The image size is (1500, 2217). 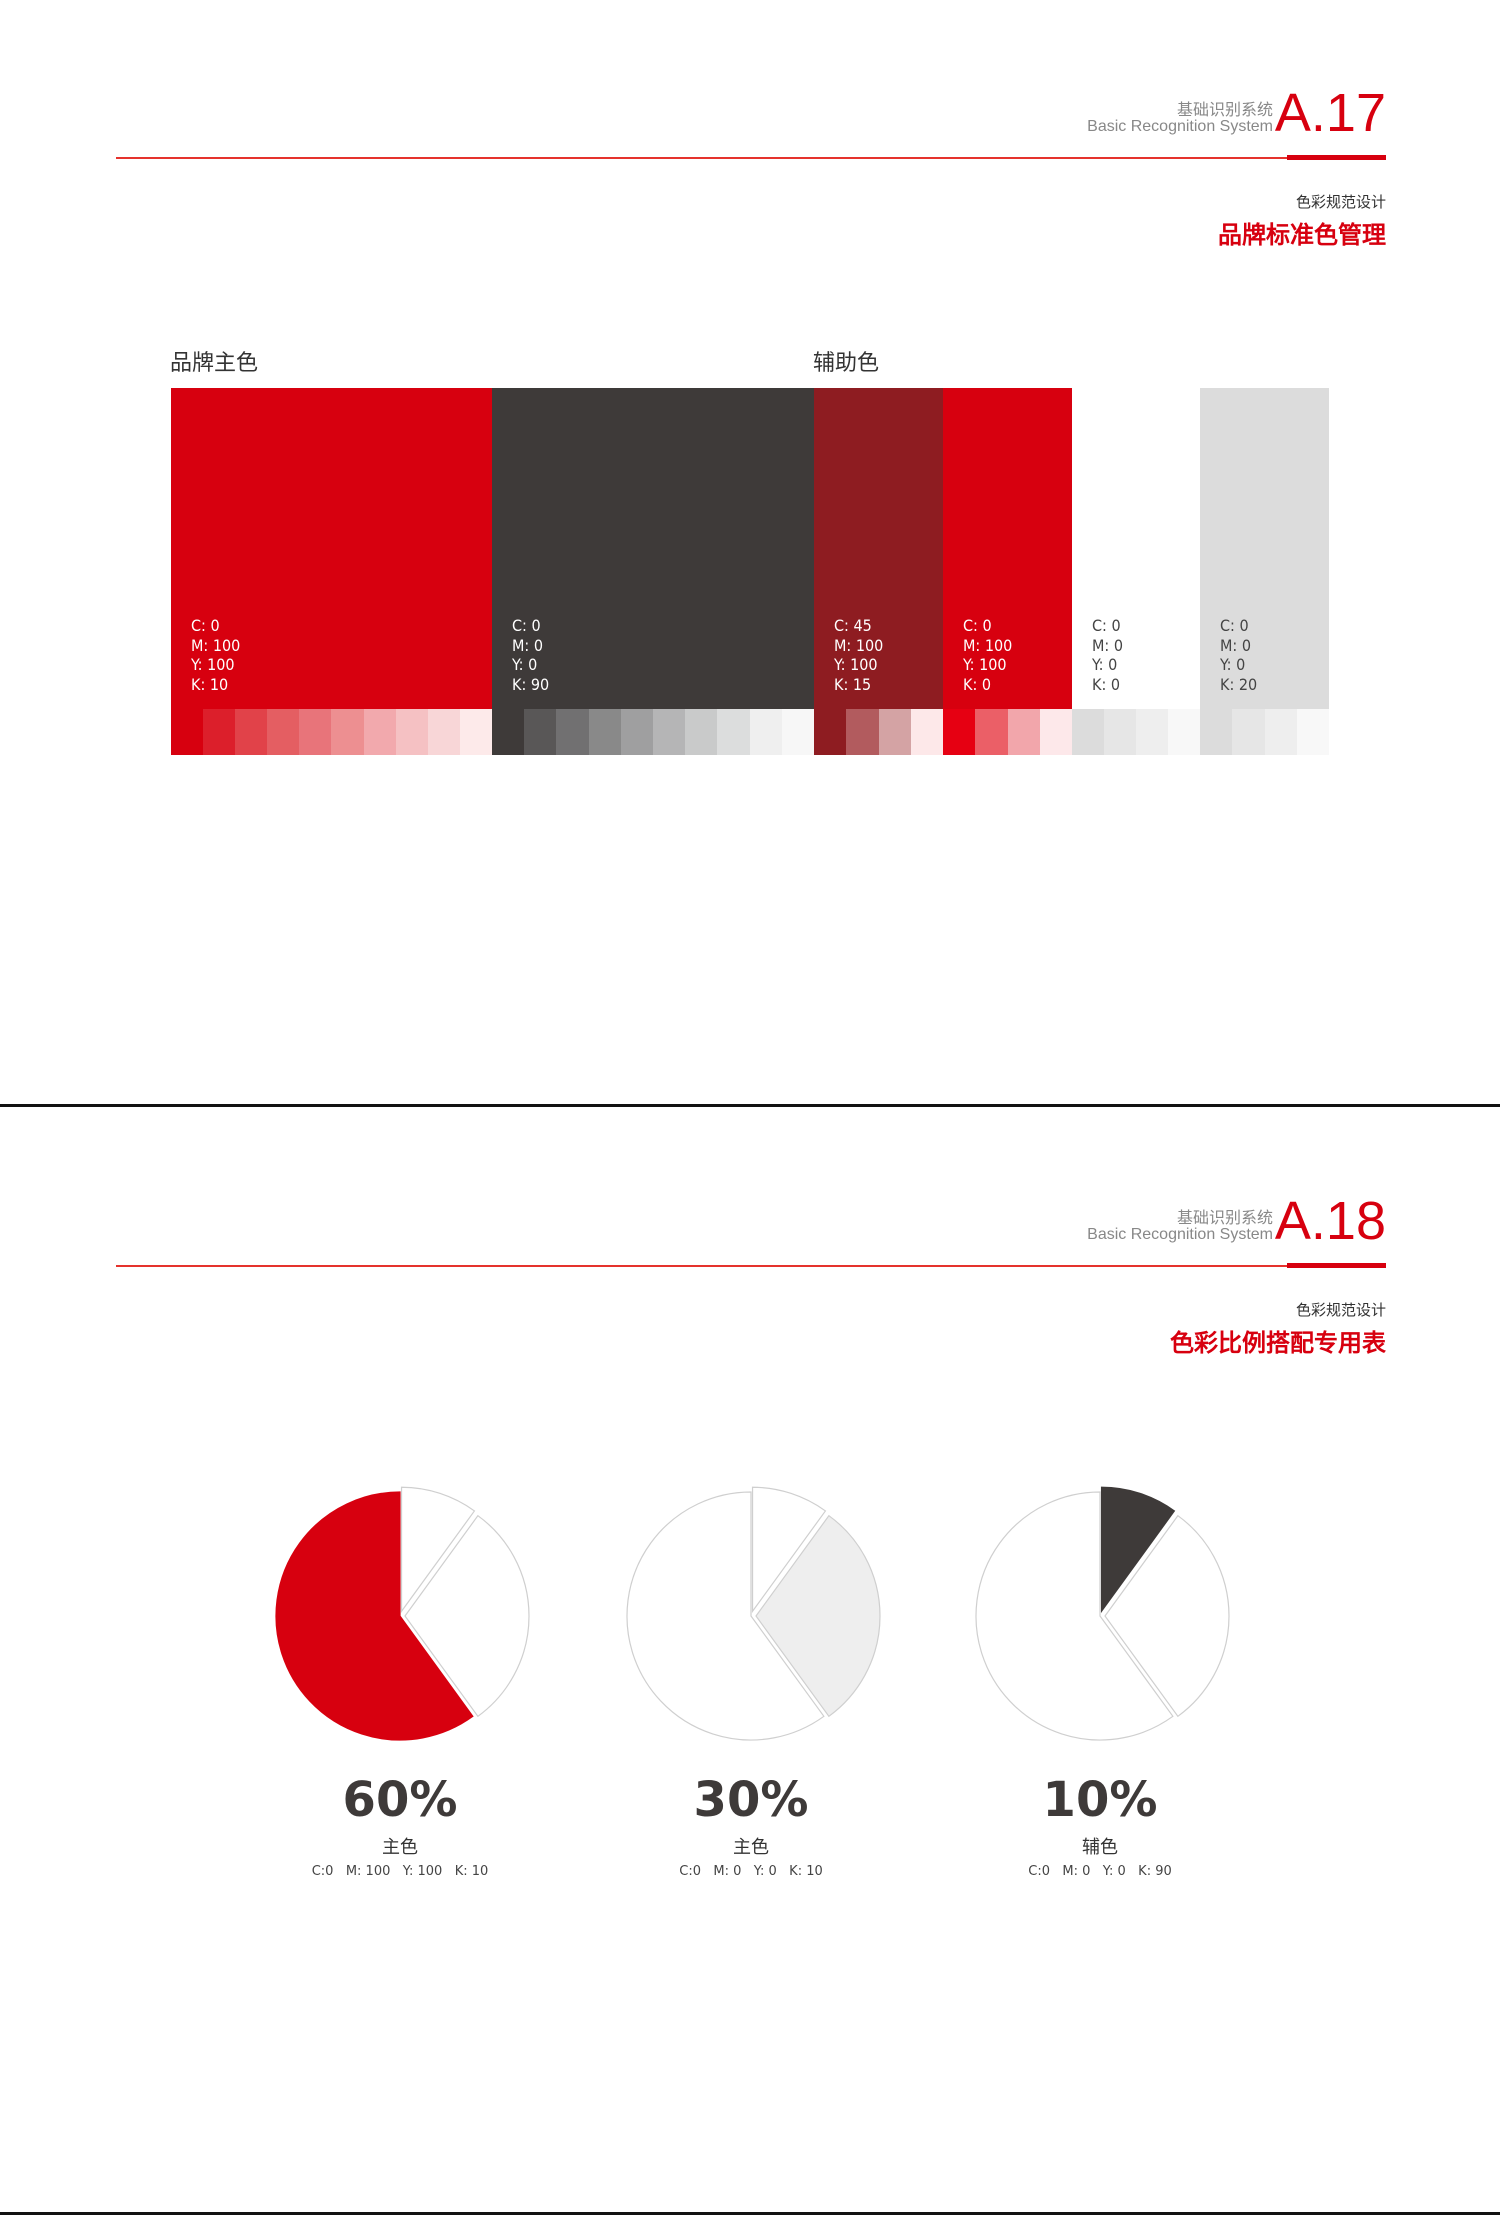 What do you see at coordinates (853, 684) in the screenshot?
I see `cmyk-k: K: 15` at bounding box center [853, 684].